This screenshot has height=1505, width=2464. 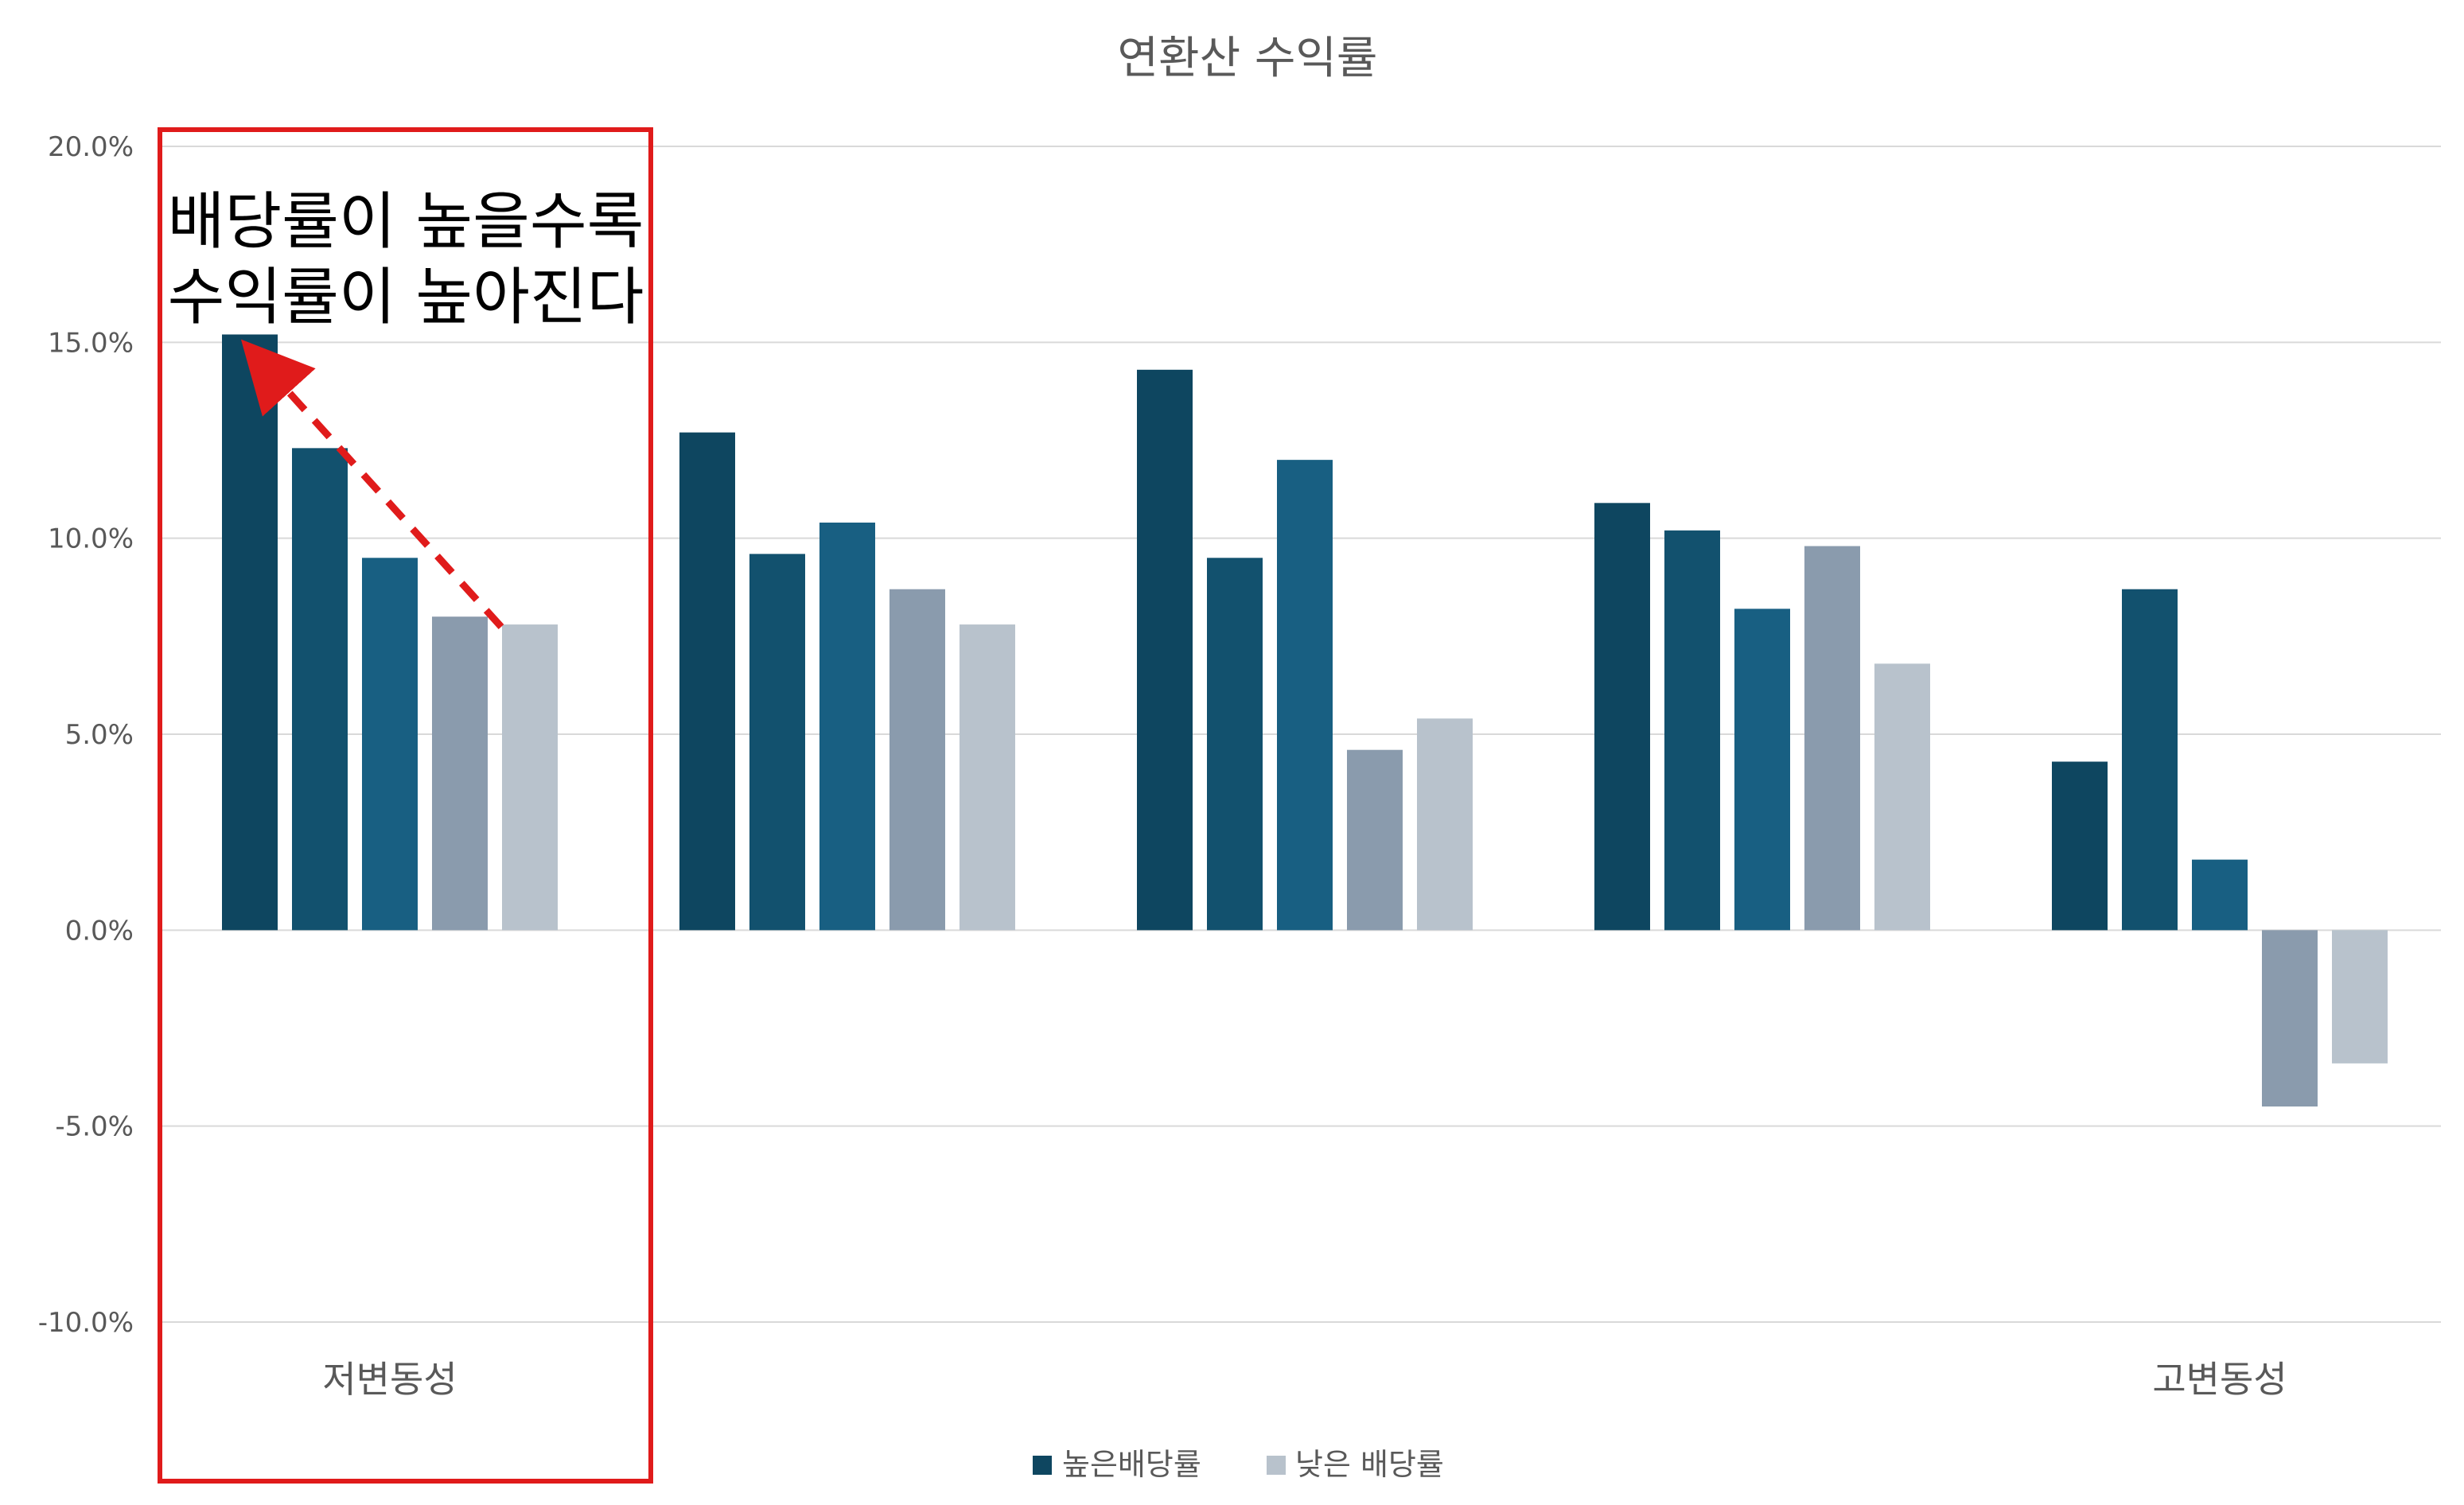 I want to click on y-tick-label: 10.0%, so click(x=91, y=539).